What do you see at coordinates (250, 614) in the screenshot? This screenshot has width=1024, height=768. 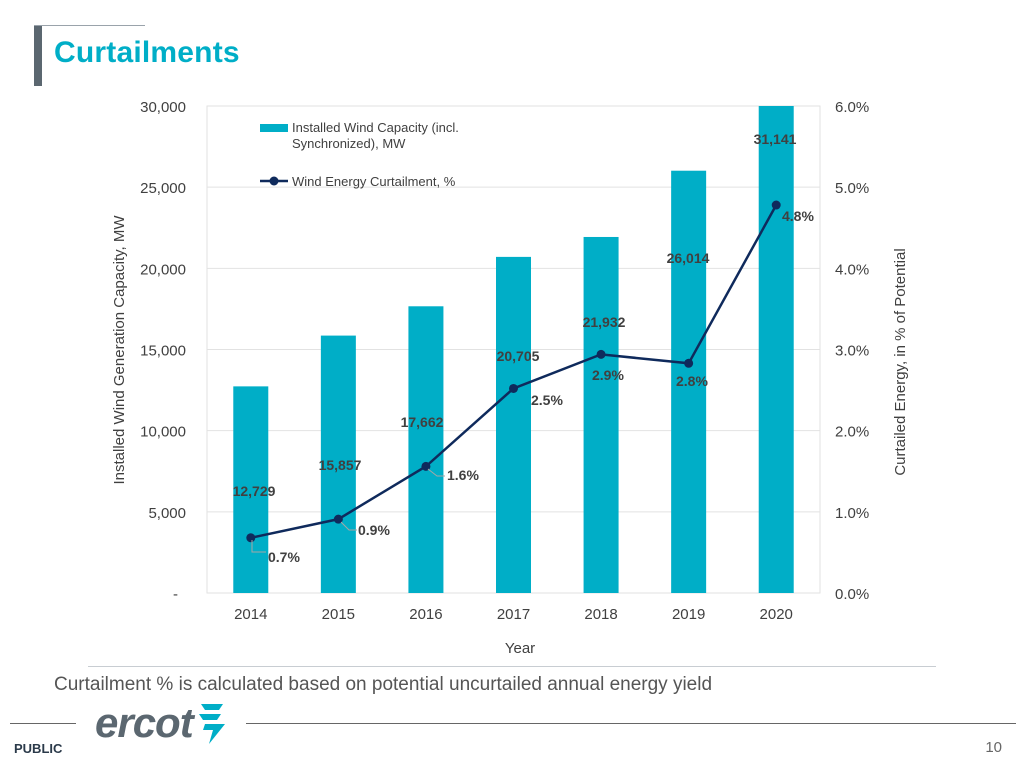 I see `x-tick-label: 2014` at bounding box center [250, 614].